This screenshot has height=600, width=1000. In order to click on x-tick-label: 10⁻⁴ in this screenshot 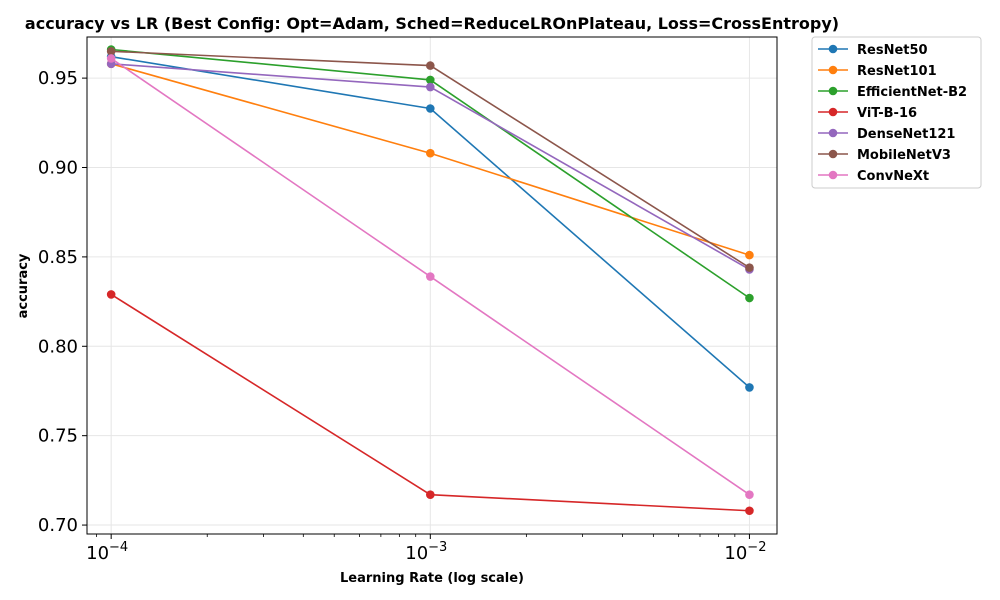, I will do `click(107, 552)`.